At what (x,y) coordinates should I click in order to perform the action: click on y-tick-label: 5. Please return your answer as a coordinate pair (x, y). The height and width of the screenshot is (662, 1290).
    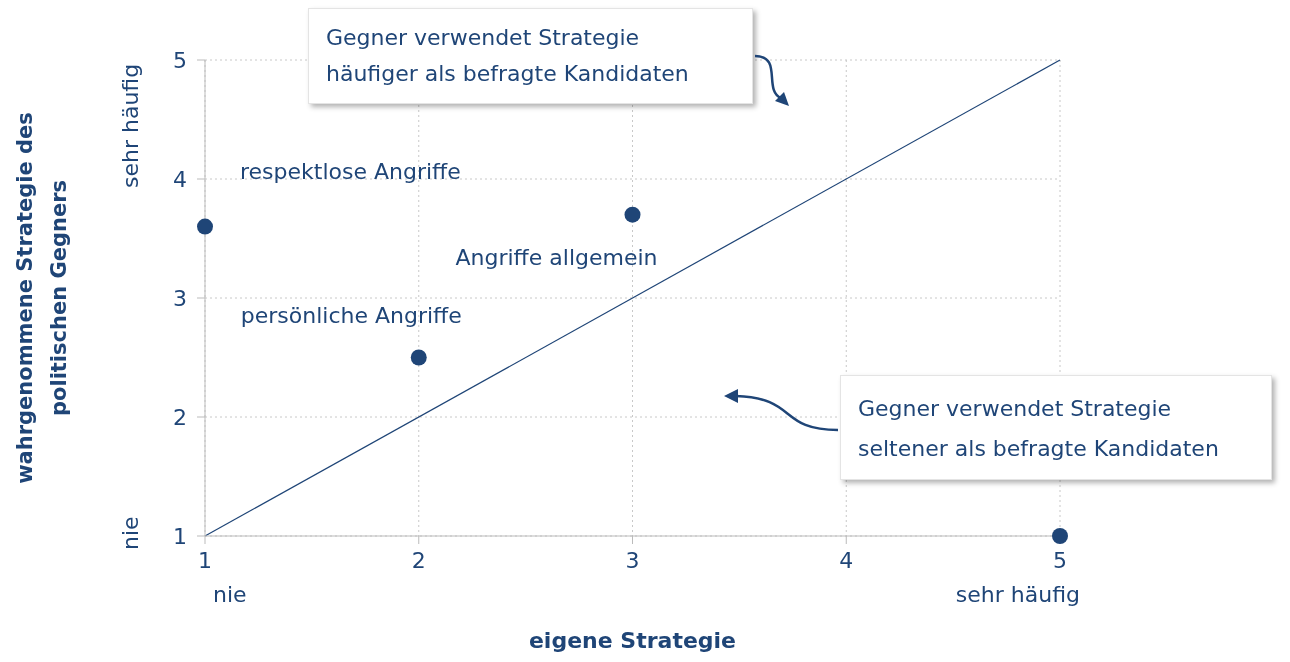
    Looking at the image, I should click on (180, 60).